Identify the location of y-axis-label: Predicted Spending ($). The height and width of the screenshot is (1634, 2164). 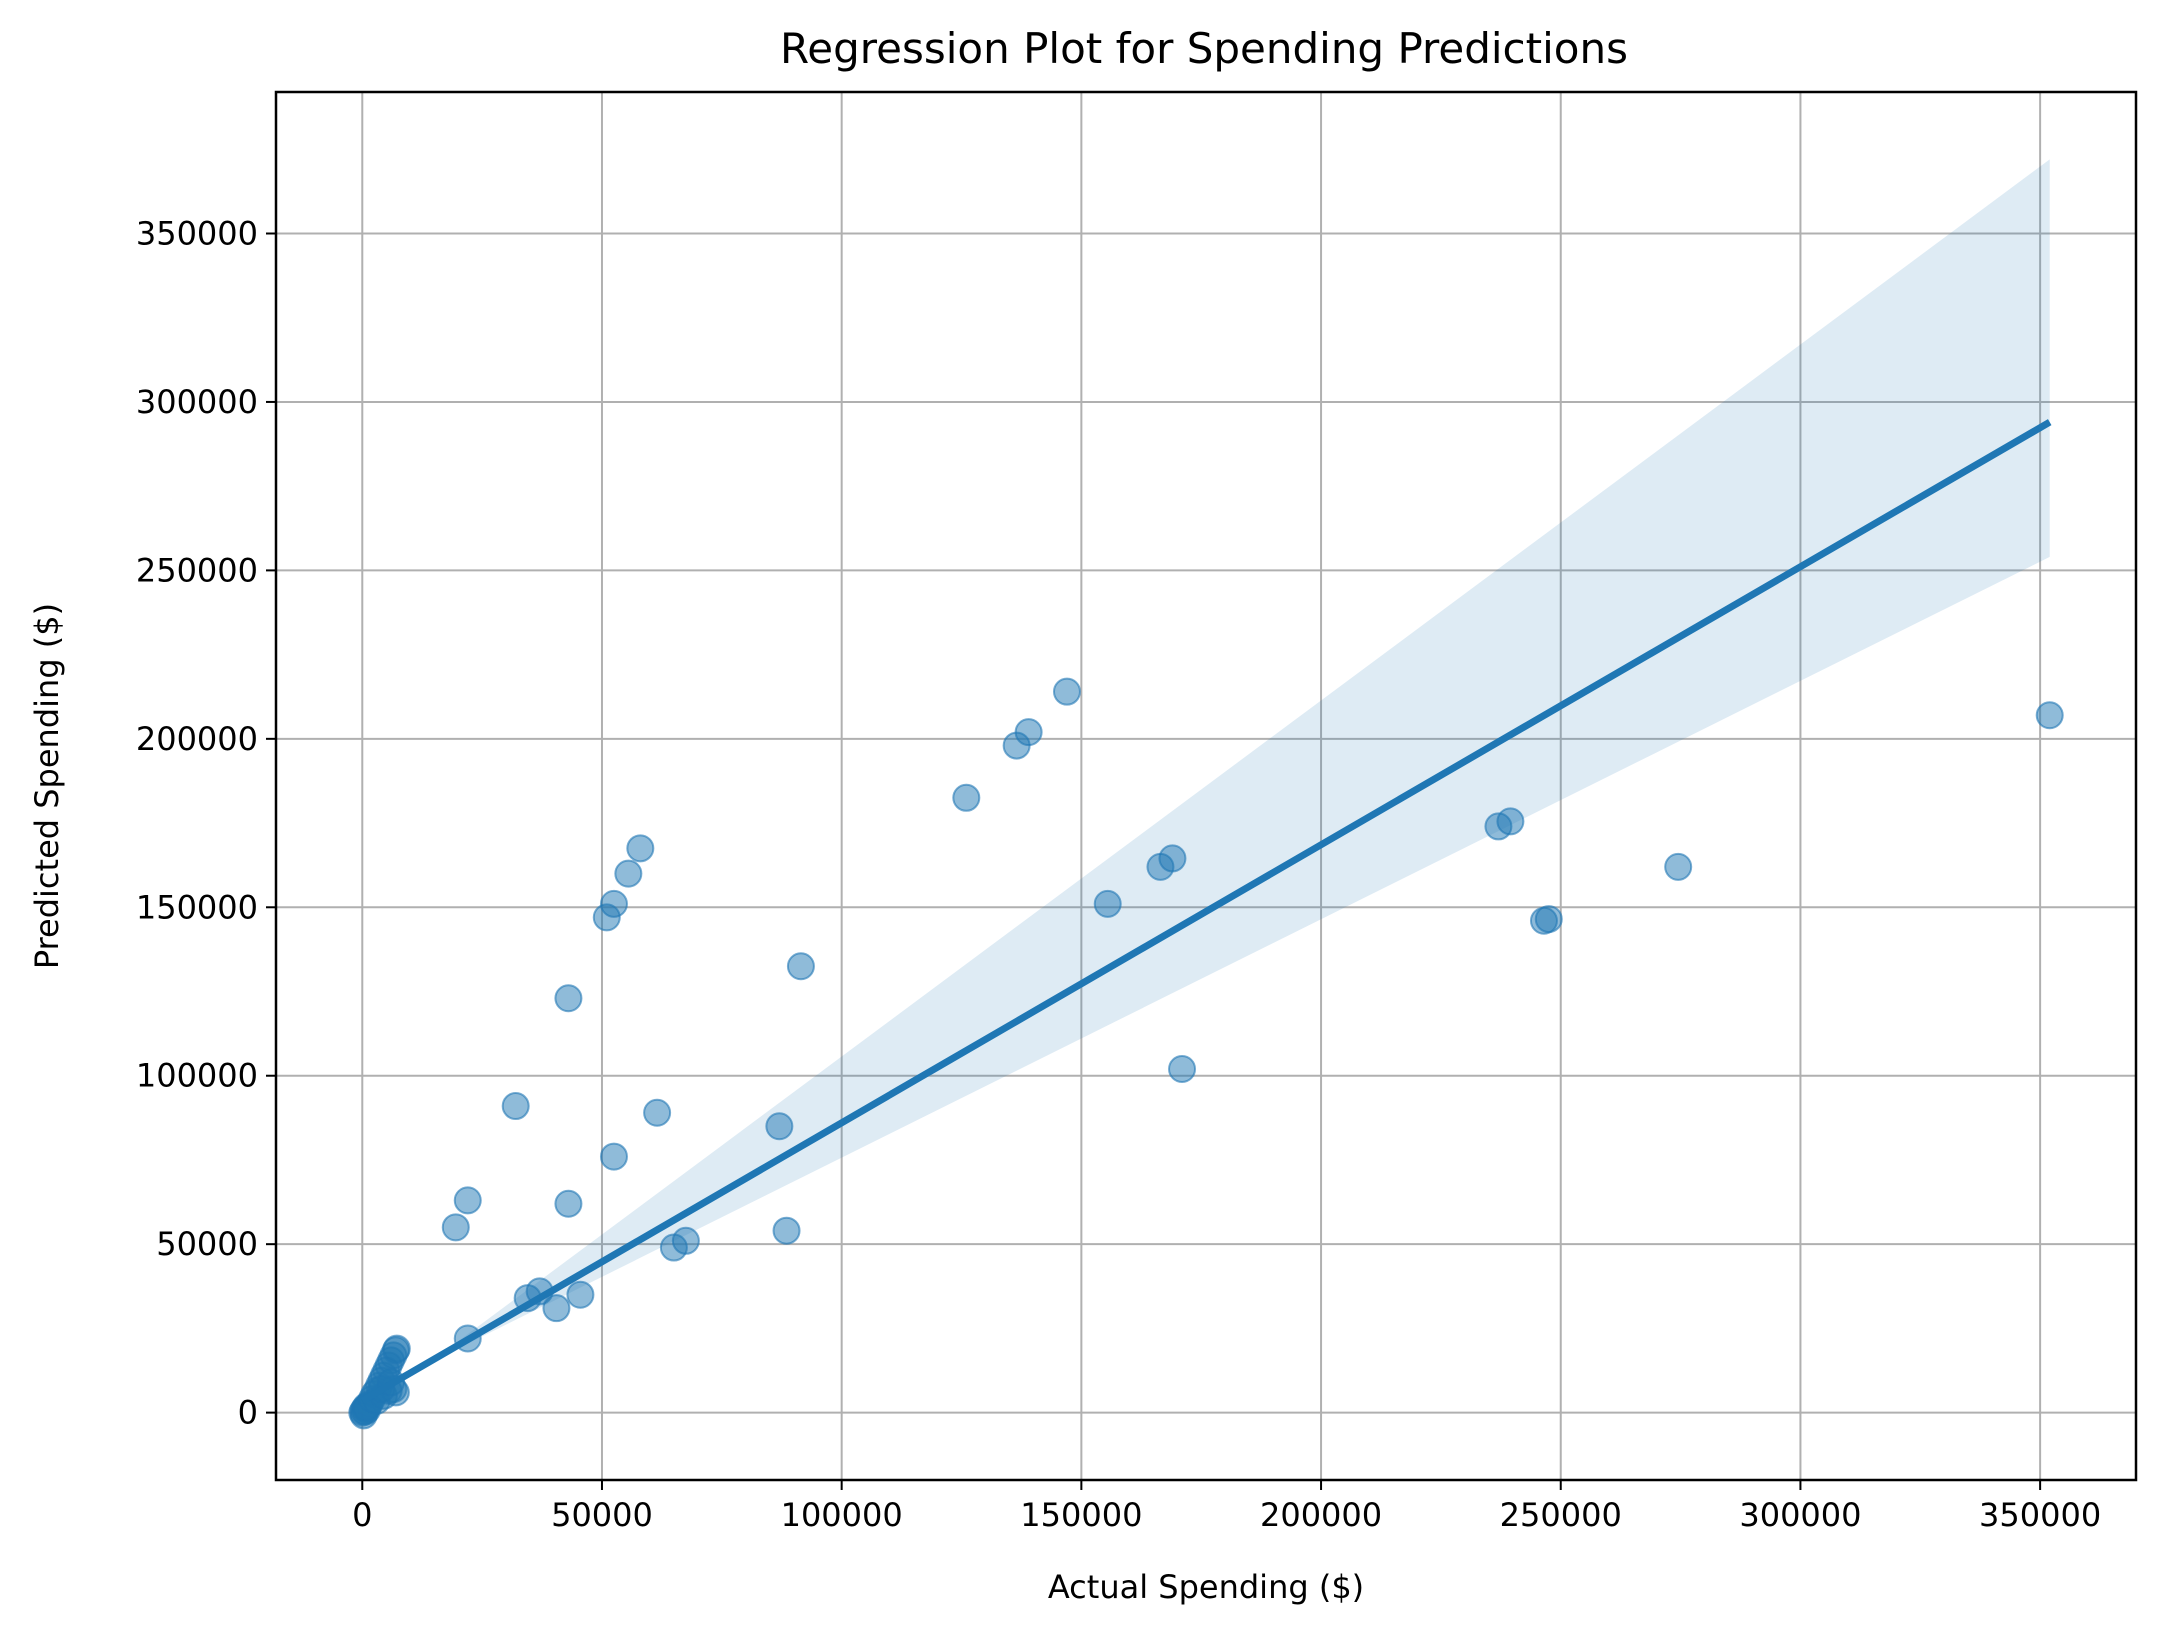
(47, 786).